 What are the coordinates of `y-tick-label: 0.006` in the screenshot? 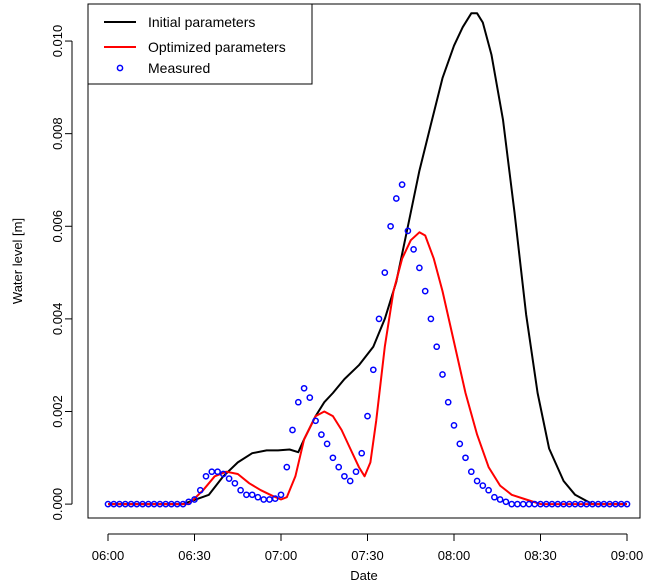 It's located at (57, 226).